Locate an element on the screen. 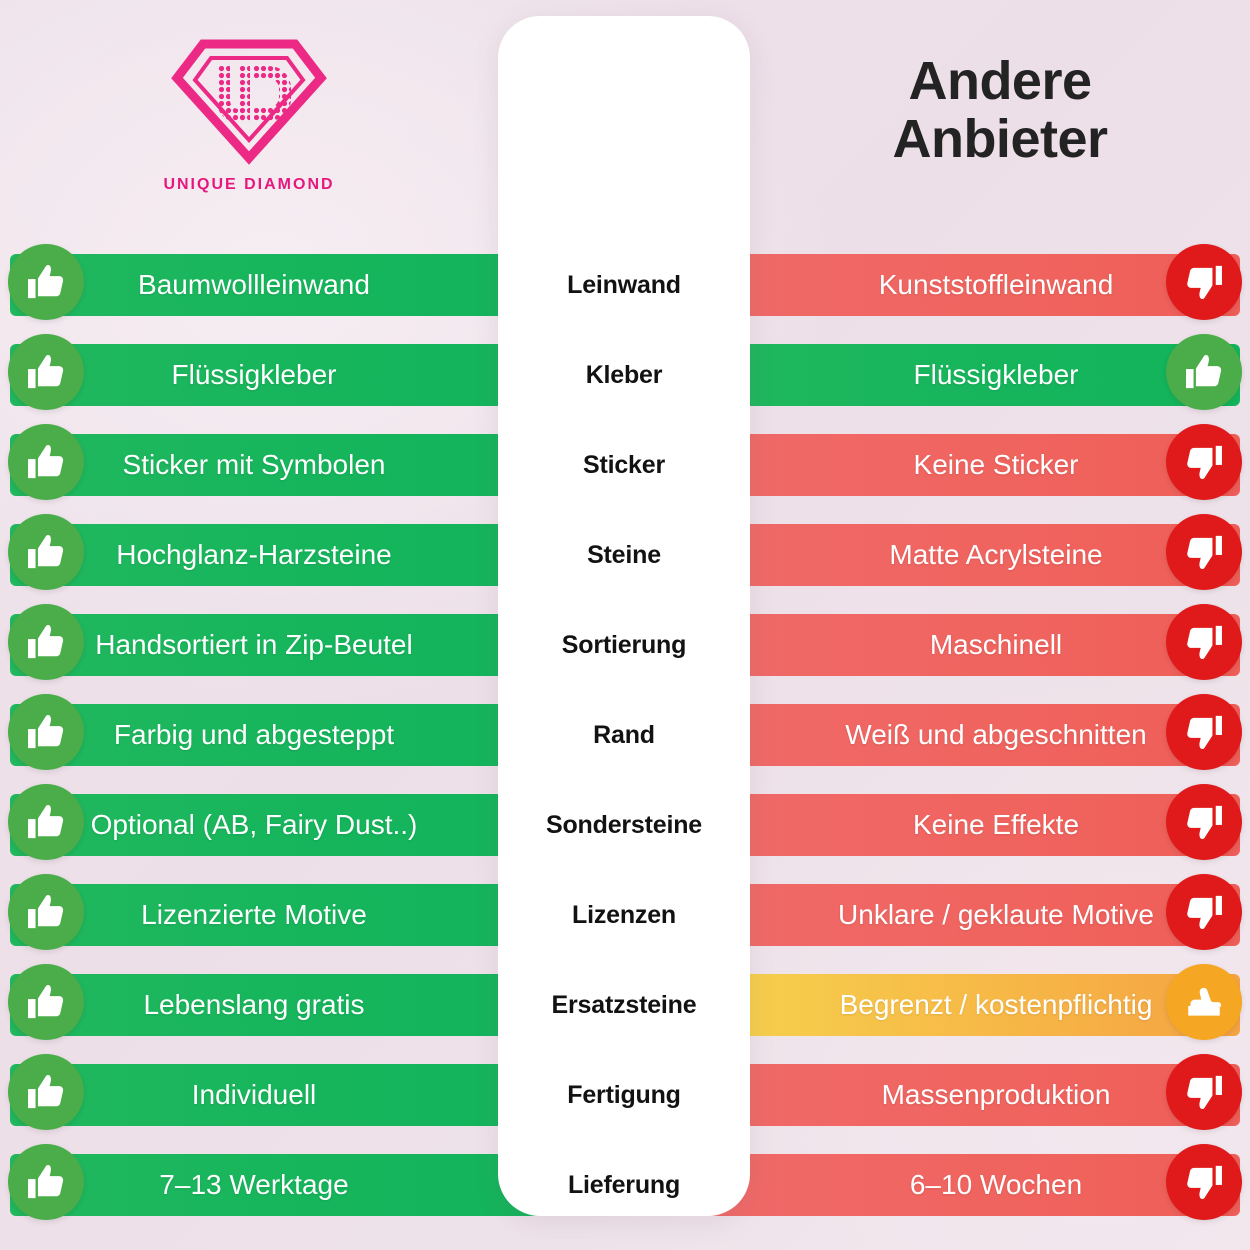 Image resolution: width=1250 pixels, height=1250 pixels. other-provider-value-bar: Weiß und abgeschnitten is located at coordinates (965, 735).